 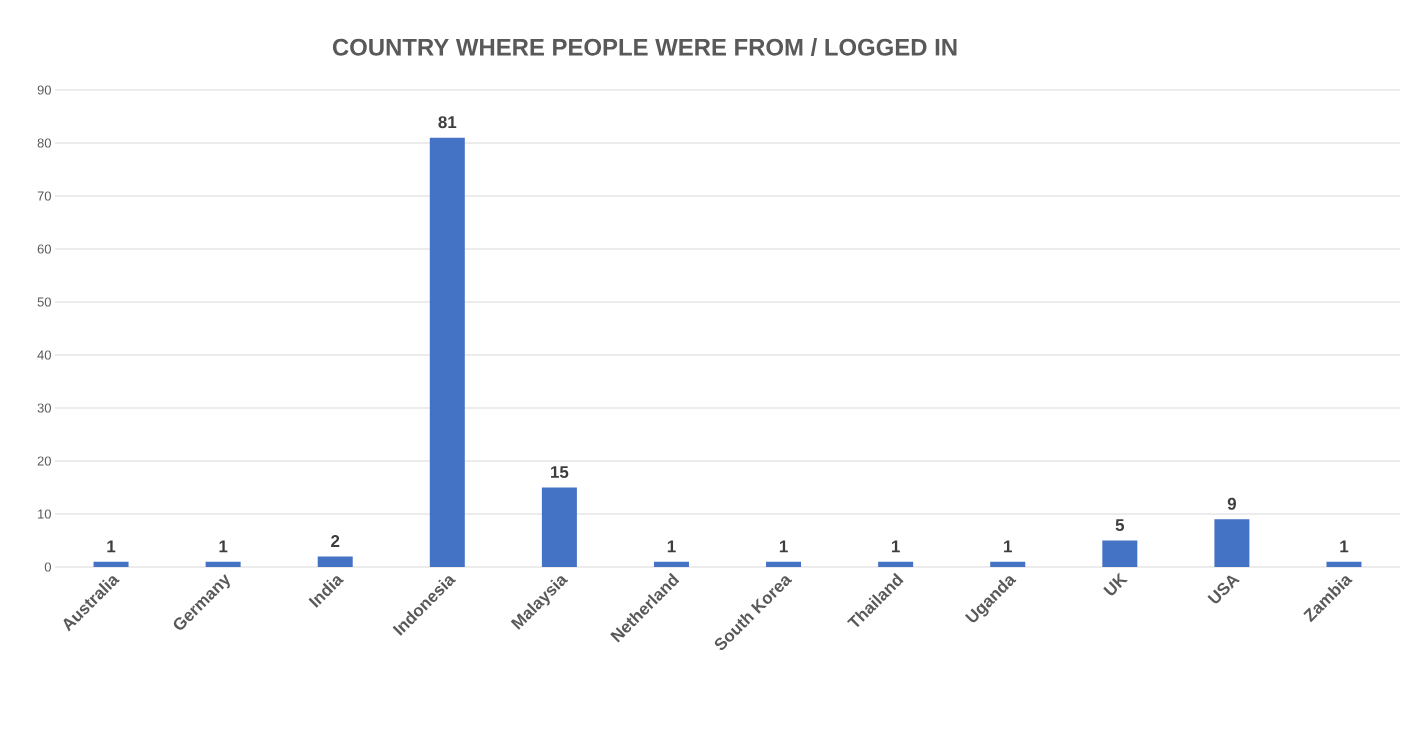 What do you see at coordinates (44, 196) in the screenshot?
I see `y-tick-label: 70` at bounding box center [44, 196].